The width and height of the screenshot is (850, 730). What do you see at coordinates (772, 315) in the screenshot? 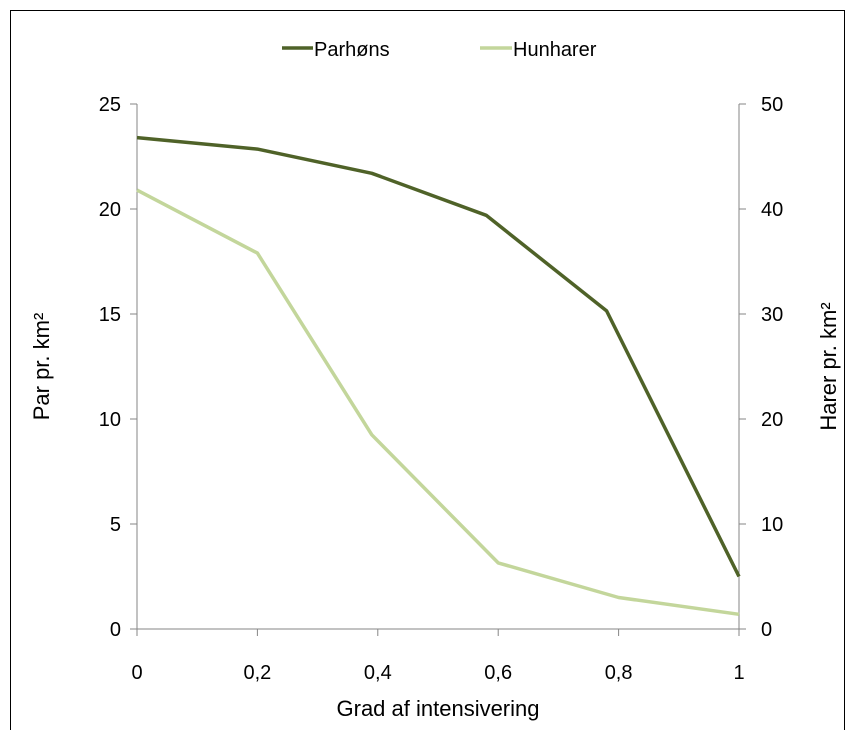
I see `y-right-tick-label: 30` at bounding box center [772, 315].